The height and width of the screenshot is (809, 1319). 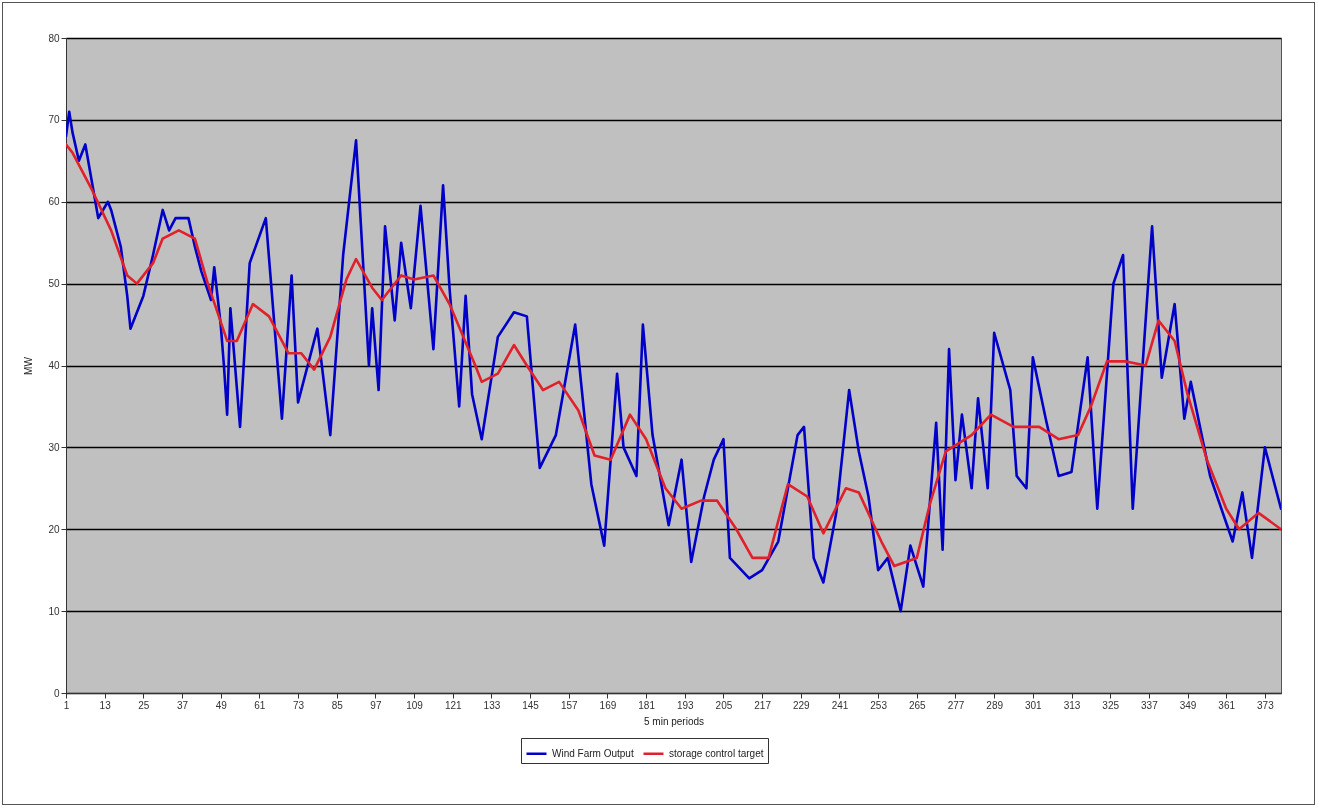 I want to click on y-tick-label: 30, so click(x=54, y=447).